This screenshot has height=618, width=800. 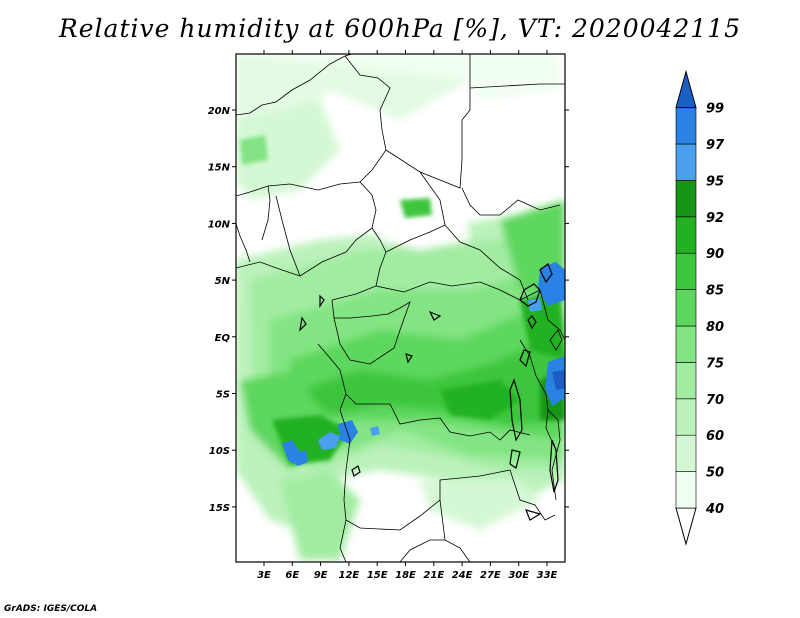 What do you see at coordinates (715, 109) in the screenshot?
I see `colorbar-label: 99` at bounding box center [715, 109].